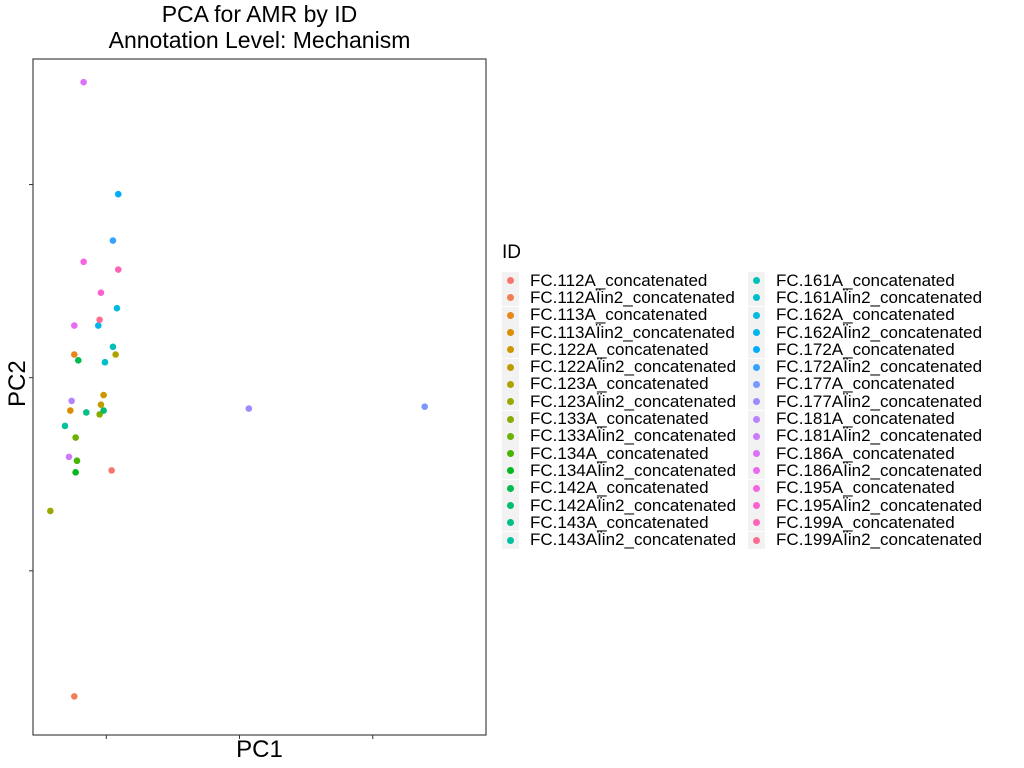  I want to click on legend-label: FC.113AÏin2_concatenated, so click(632, 332).